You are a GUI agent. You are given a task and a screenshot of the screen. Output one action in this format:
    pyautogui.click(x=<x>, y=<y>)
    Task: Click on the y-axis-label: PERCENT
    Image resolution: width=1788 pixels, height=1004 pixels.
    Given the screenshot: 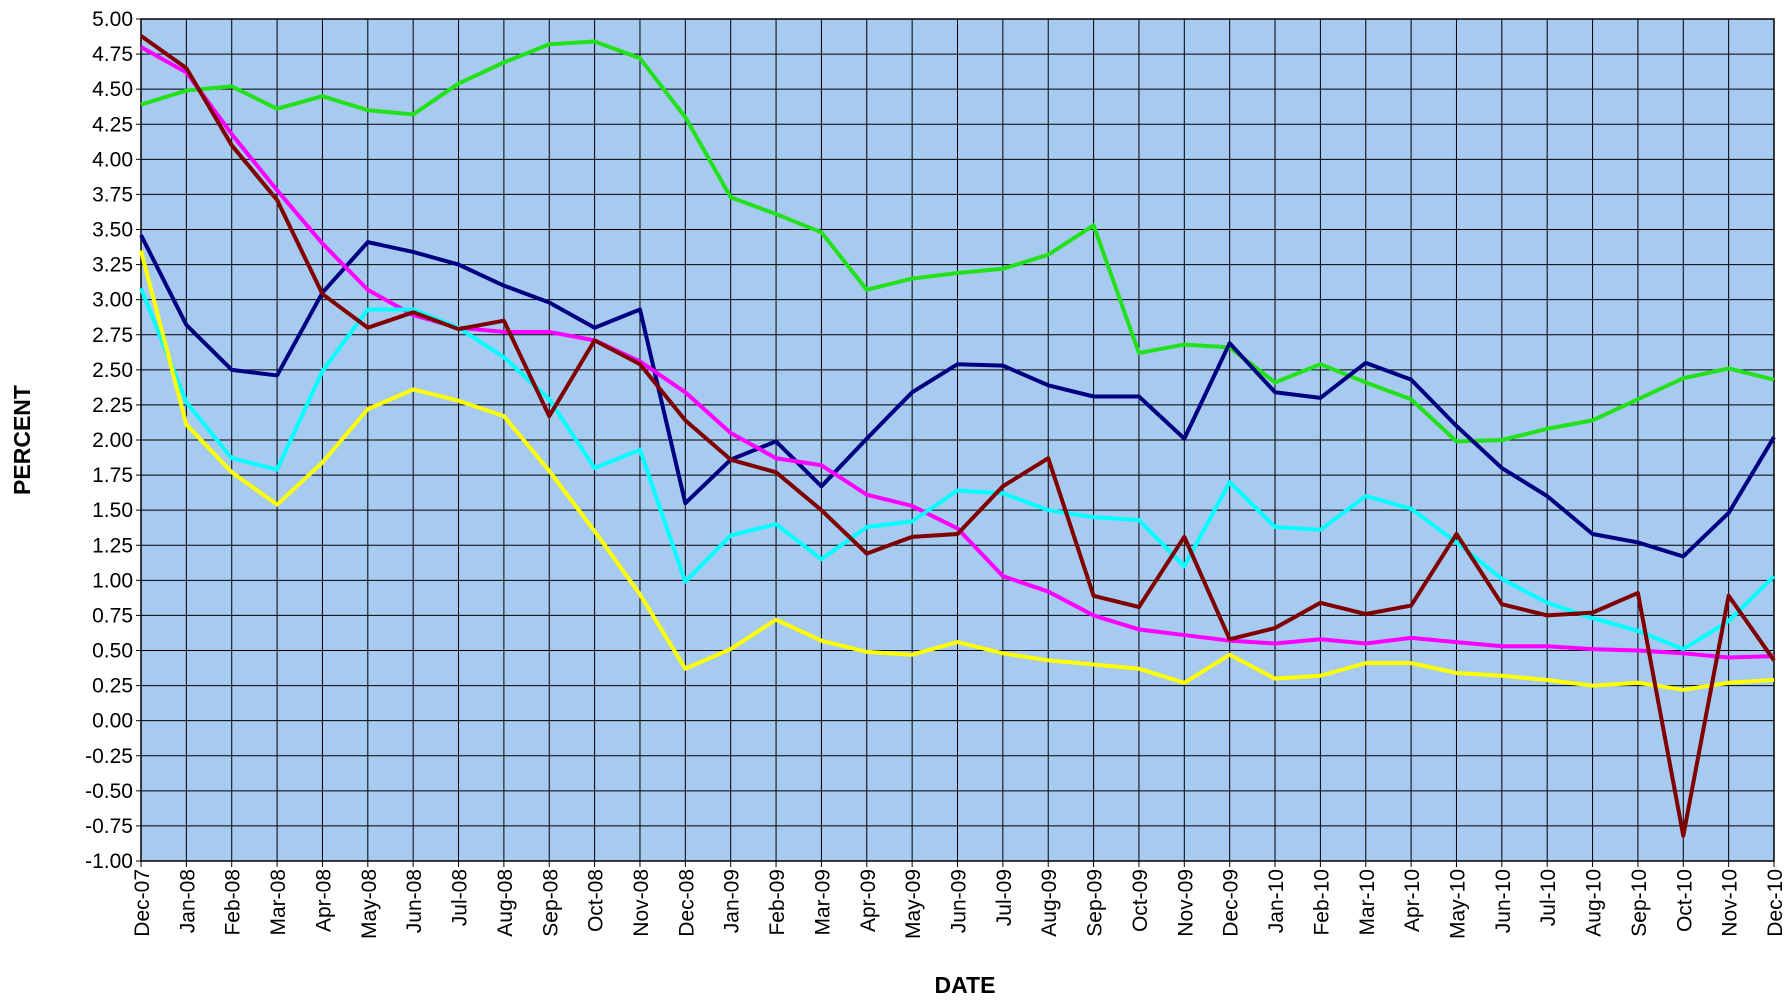 What is the action you would take?
    pyautogui.click(x=22, y=440)
    